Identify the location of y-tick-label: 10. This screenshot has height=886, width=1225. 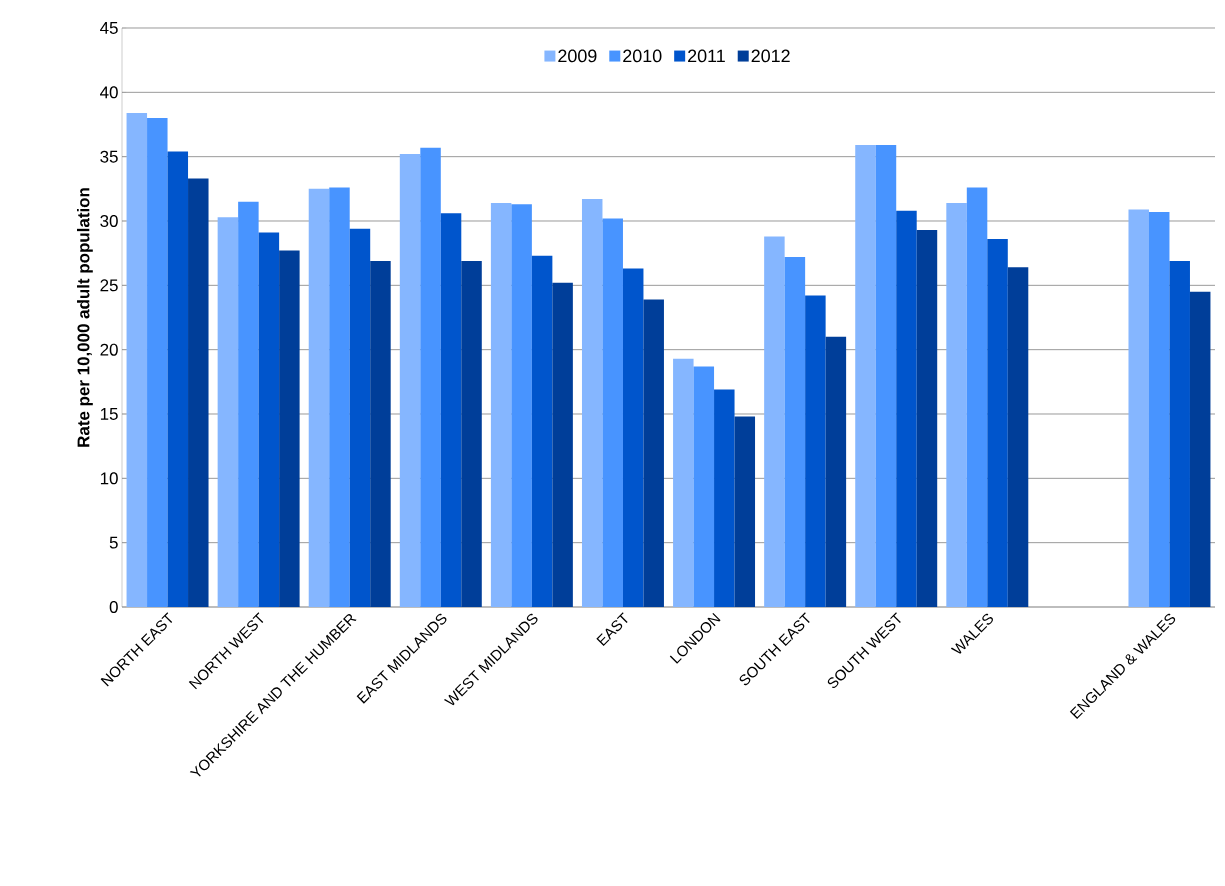
(109, 478).